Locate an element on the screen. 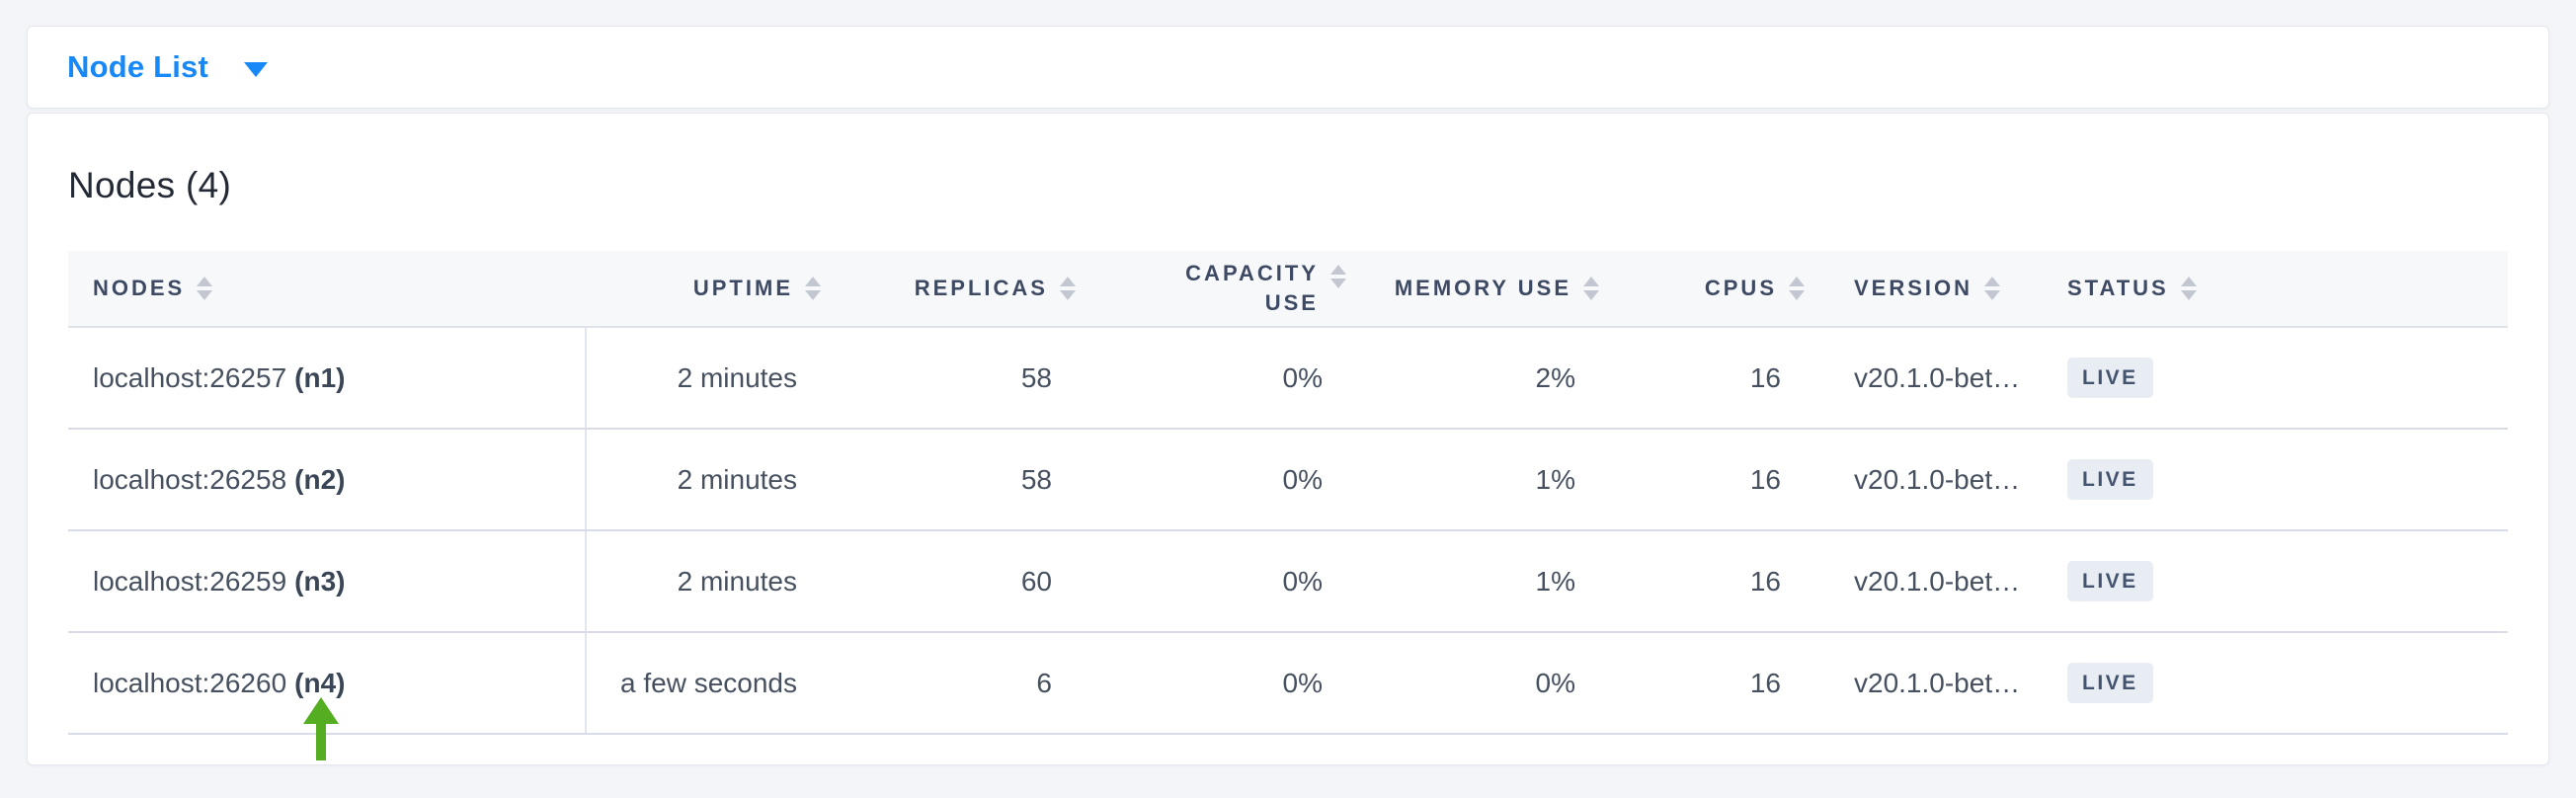 The image size is (2576, 798). node-address-cell: localhost:26257 (n1) is located at coordinates (327, 378).